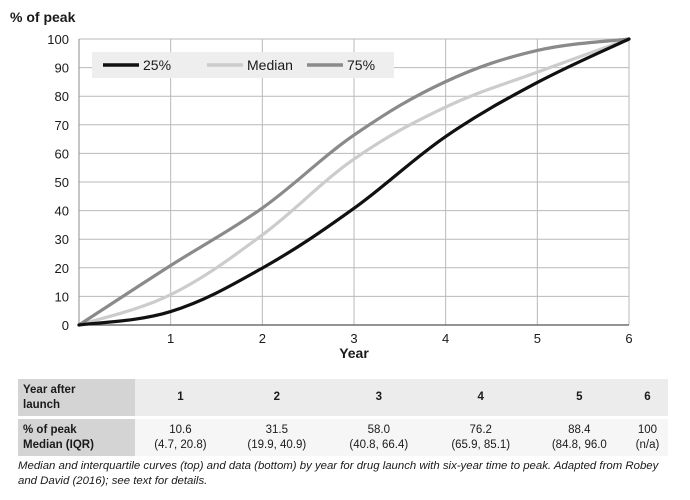 The height and width of the screenshot is (500, 690). I want to click on median-cell: 100 (n/a), so click(647, 436).